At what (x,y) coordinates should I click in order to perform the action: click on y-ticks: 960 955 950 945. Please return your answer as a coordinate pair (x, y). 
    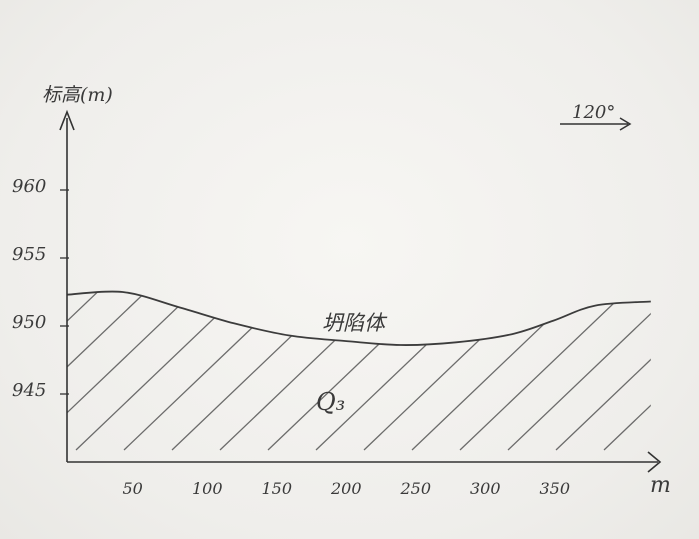
    Looking at the image, I should click on (40, 288).